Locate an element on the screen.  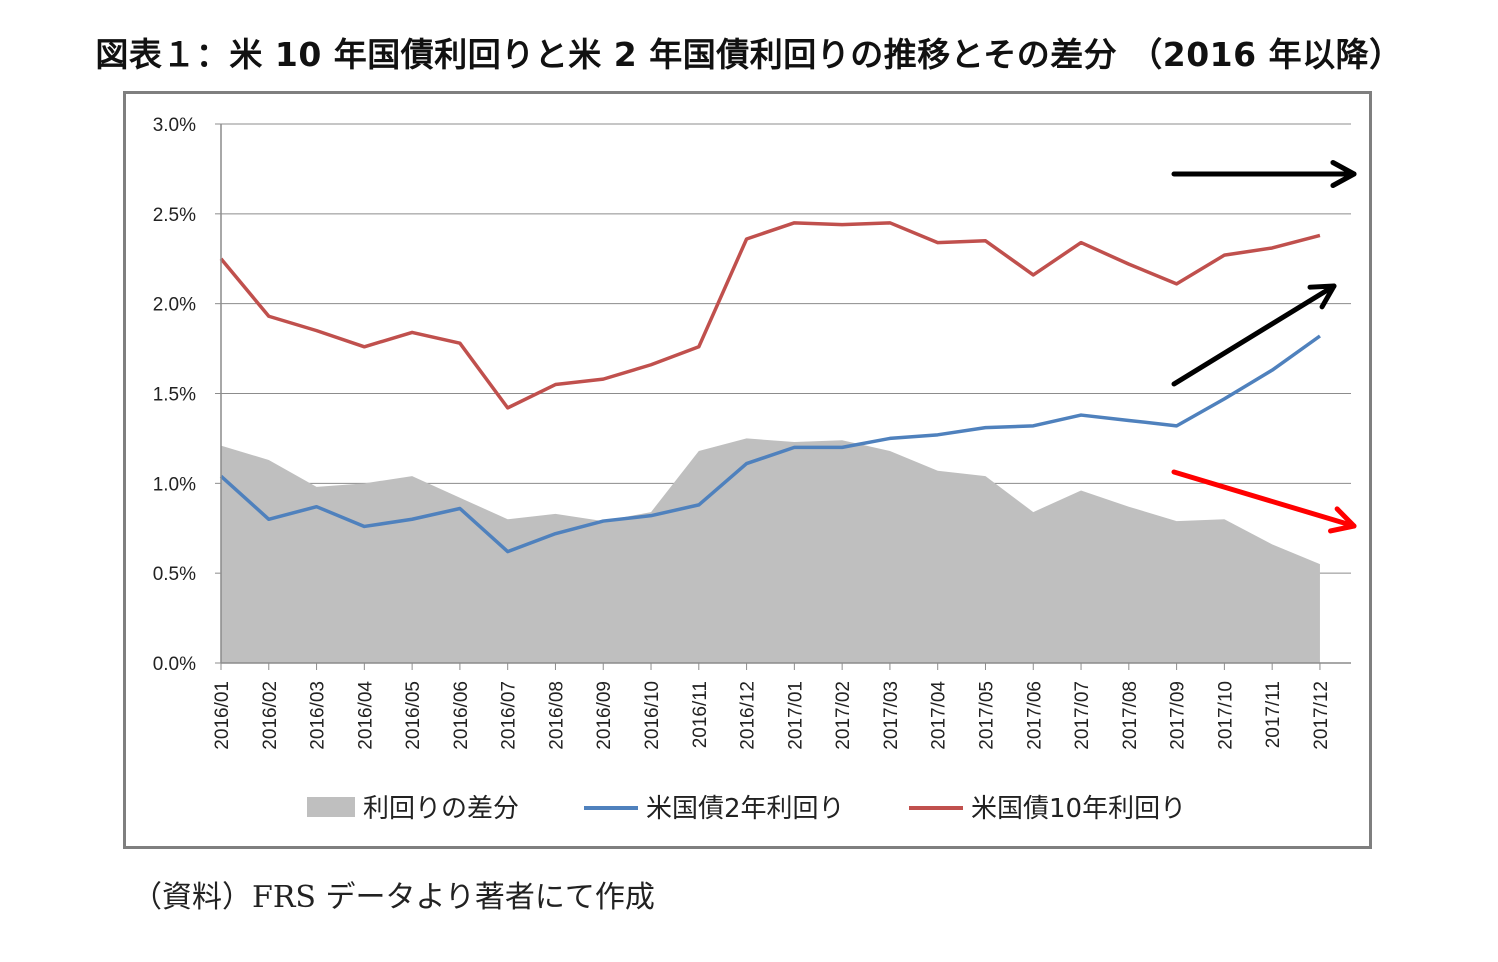
x-tick-label: 2017/06 is located at coordinates (1034, 715).